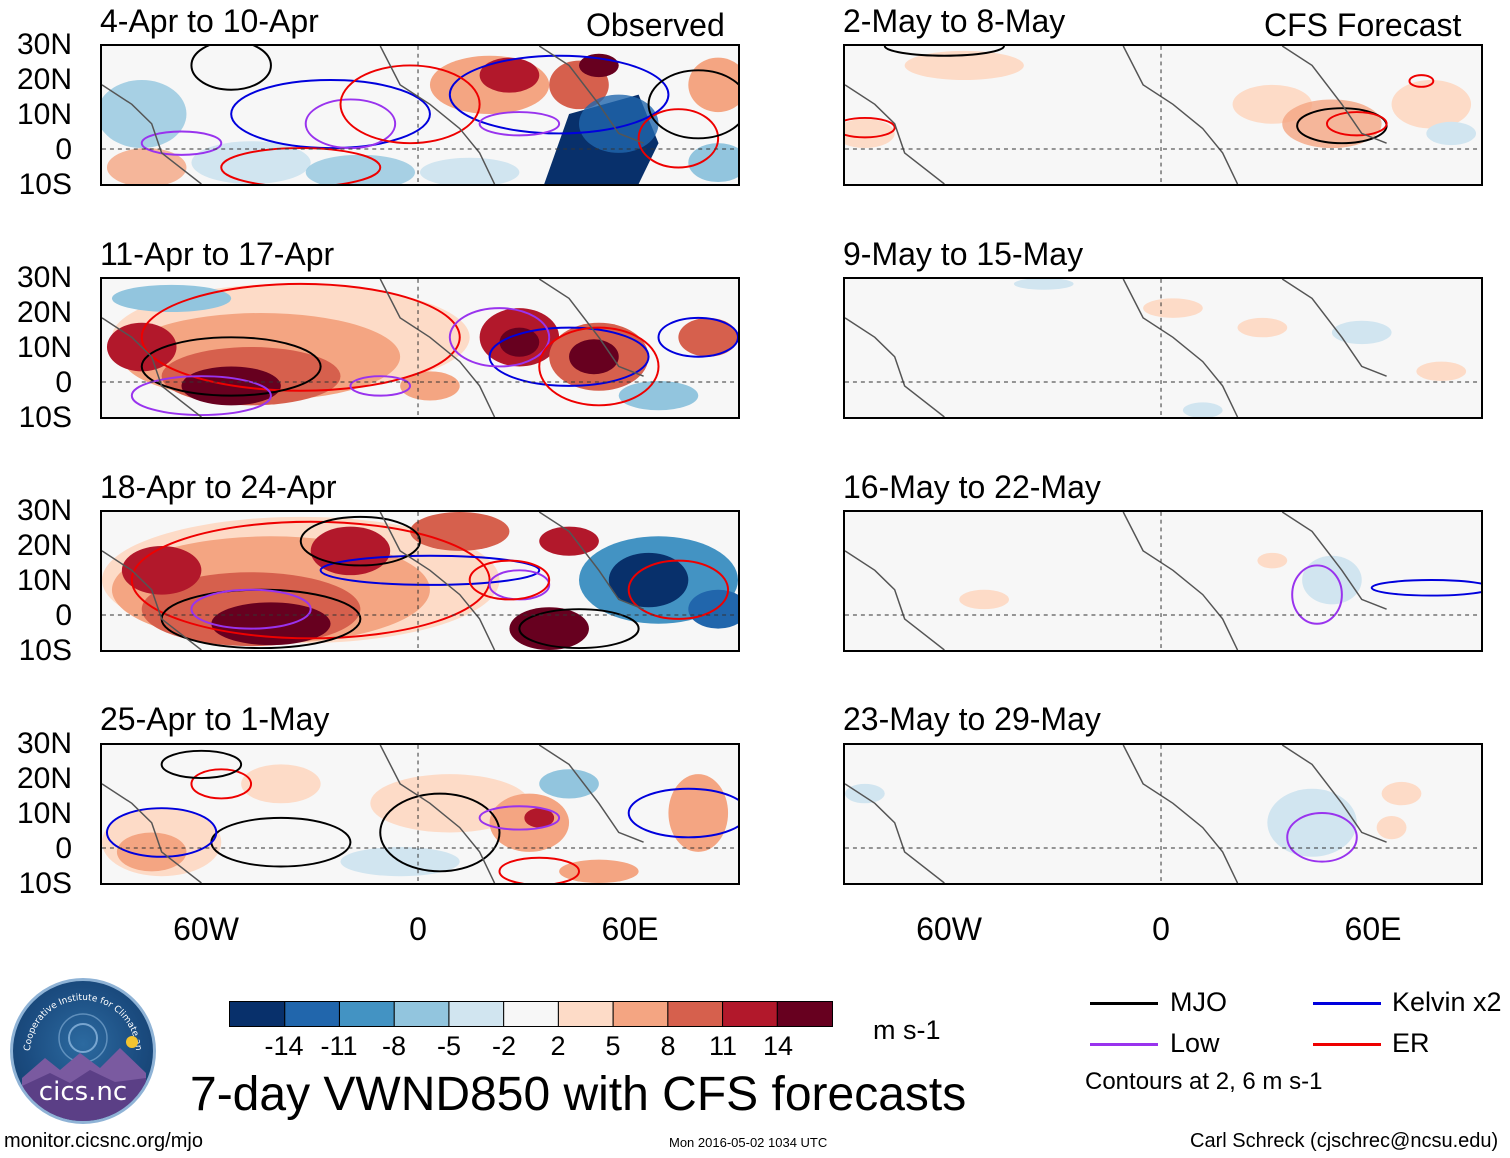 The width and height of the screenshot is (1510, 1158). Describe the element at coordinates (748, 1142) in the screenshot. I see `footer-timestamp: Mon 2016-05-02 1034 UTC` at that location.